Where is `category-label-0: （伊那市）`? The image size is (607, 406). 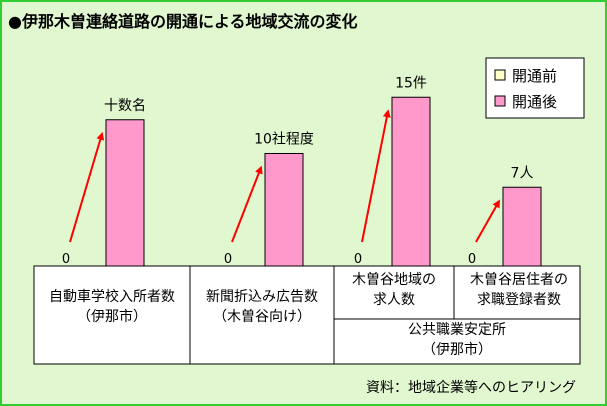 category-label-0: （伊那市） is located at coordinates (112, 316).